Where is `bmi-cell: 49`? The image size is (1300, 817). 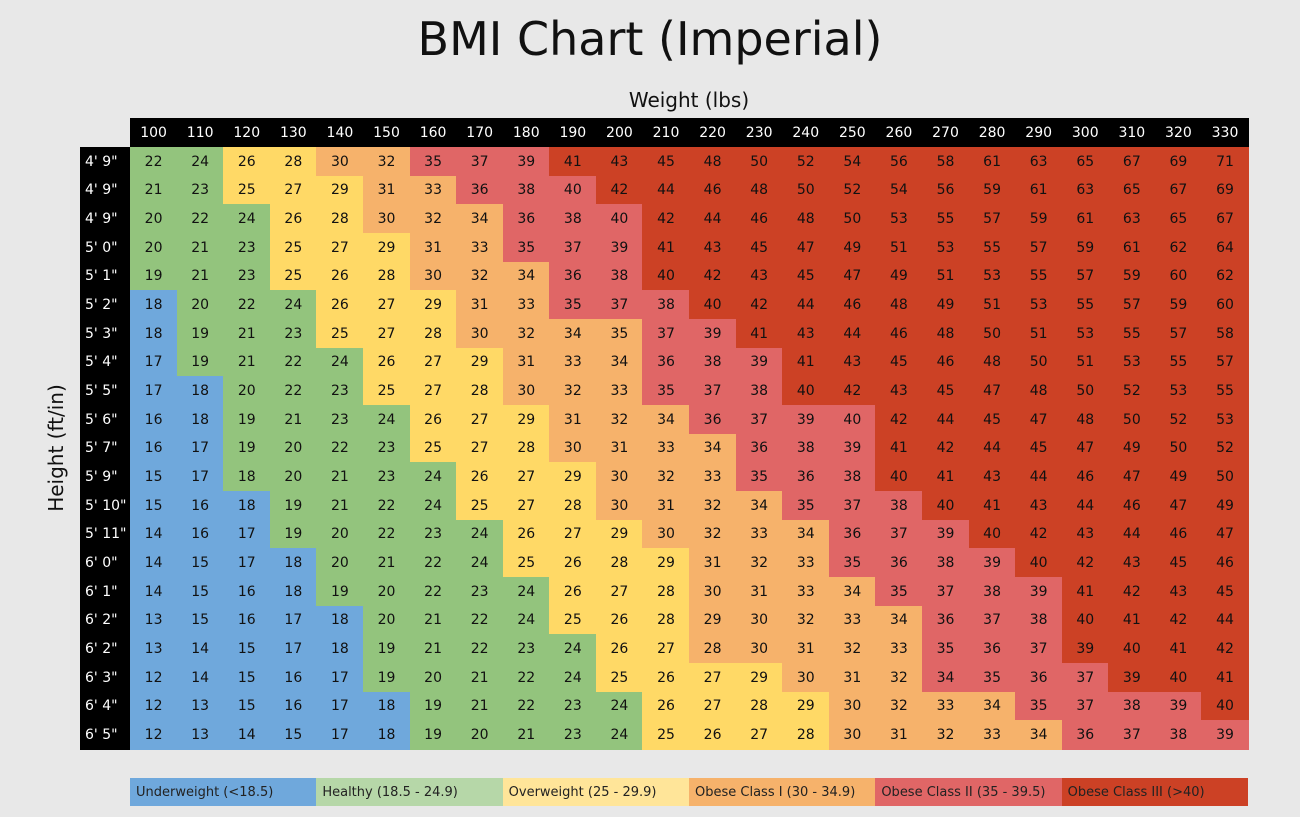
bmi-cell: 49 is located at coordinates (852, 248).